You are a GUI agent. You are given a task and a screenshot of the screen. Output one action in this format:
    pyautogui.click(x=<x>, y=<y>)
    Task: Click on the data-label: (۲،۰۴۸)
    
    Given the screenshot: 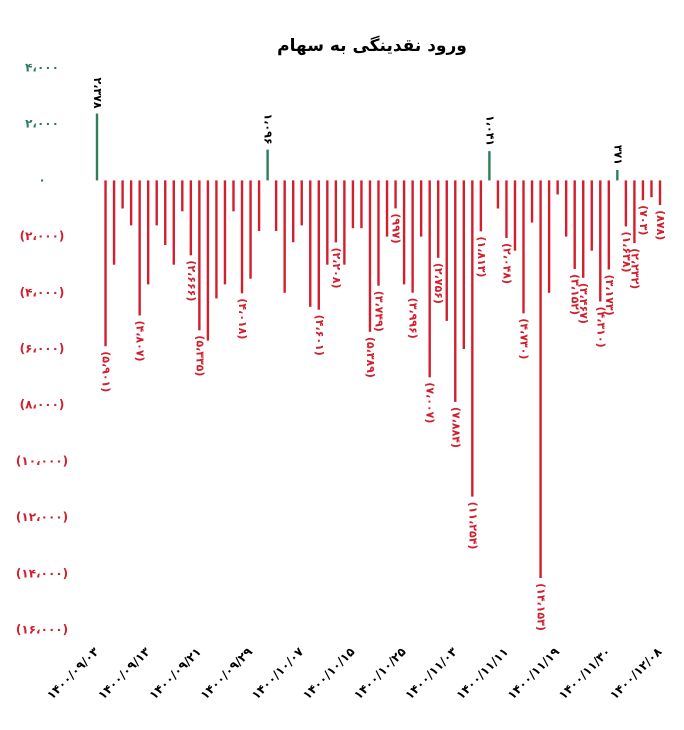 What is the action you would take?
    pyautogui.click(x=506, y=263)
    